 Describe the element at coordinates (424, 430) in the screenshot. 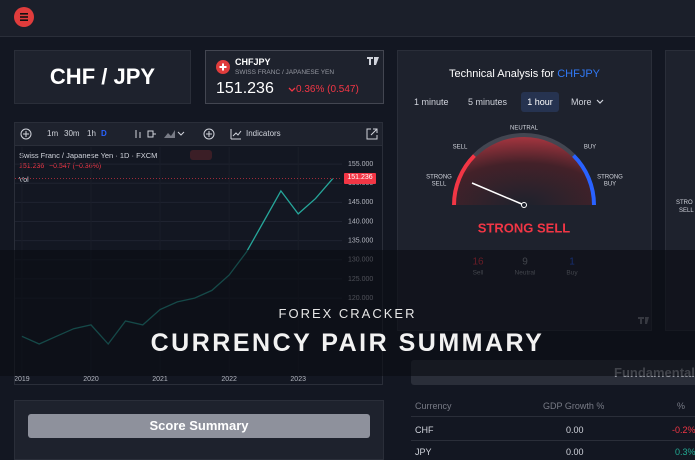

I see `cell: CHF` at that location.